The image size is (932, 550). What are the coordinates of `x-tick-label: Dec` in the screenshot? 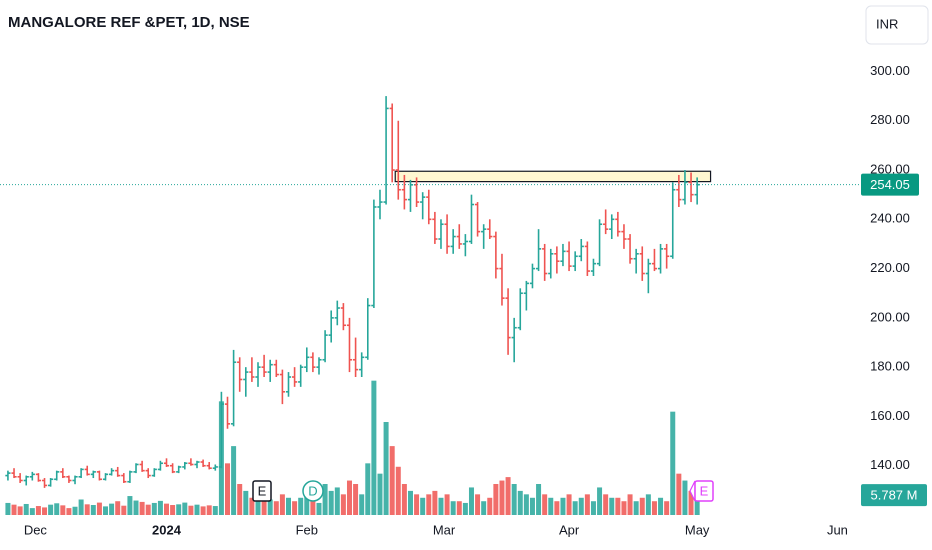 It's located at (36, 529).